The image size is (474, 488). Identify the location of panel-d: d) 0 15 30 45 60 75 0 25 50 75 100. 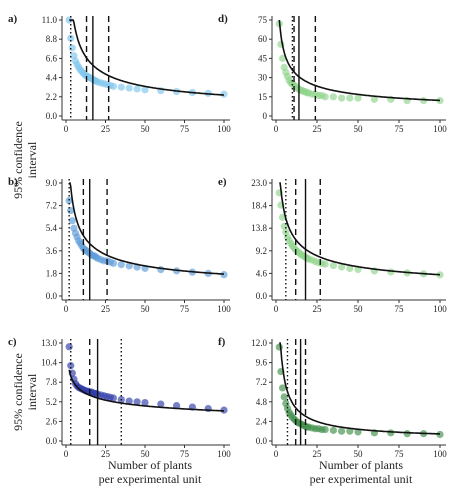
(332, 73).